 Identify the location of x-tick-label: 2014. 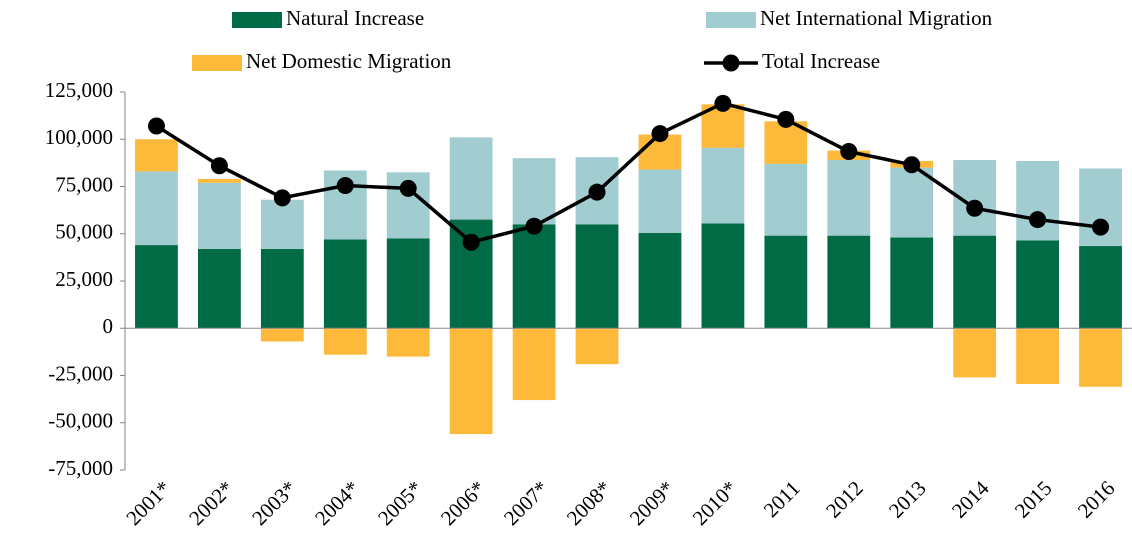
(970, 499).